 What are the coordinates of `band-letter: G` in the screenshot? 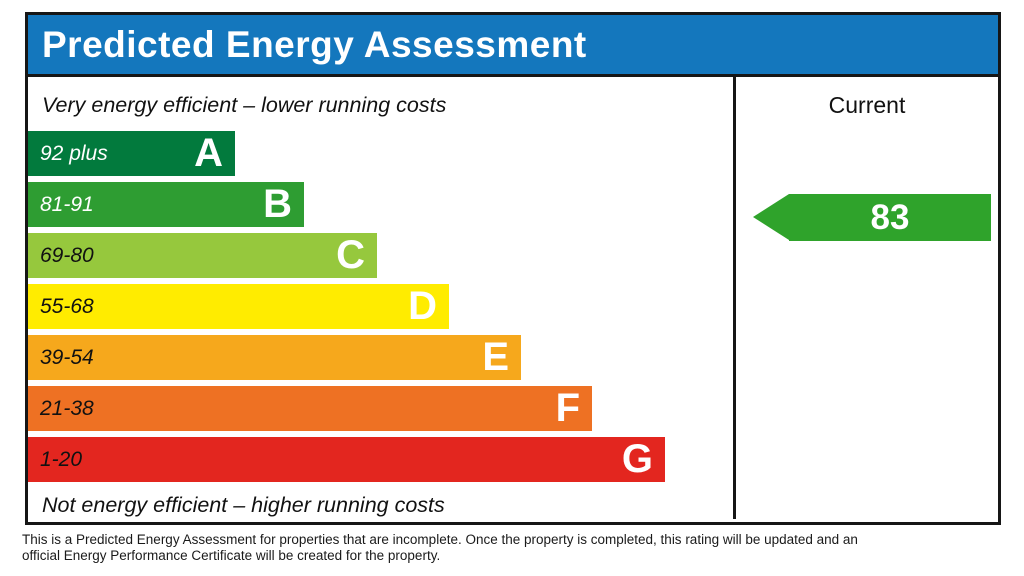 It's located at (637, 459).